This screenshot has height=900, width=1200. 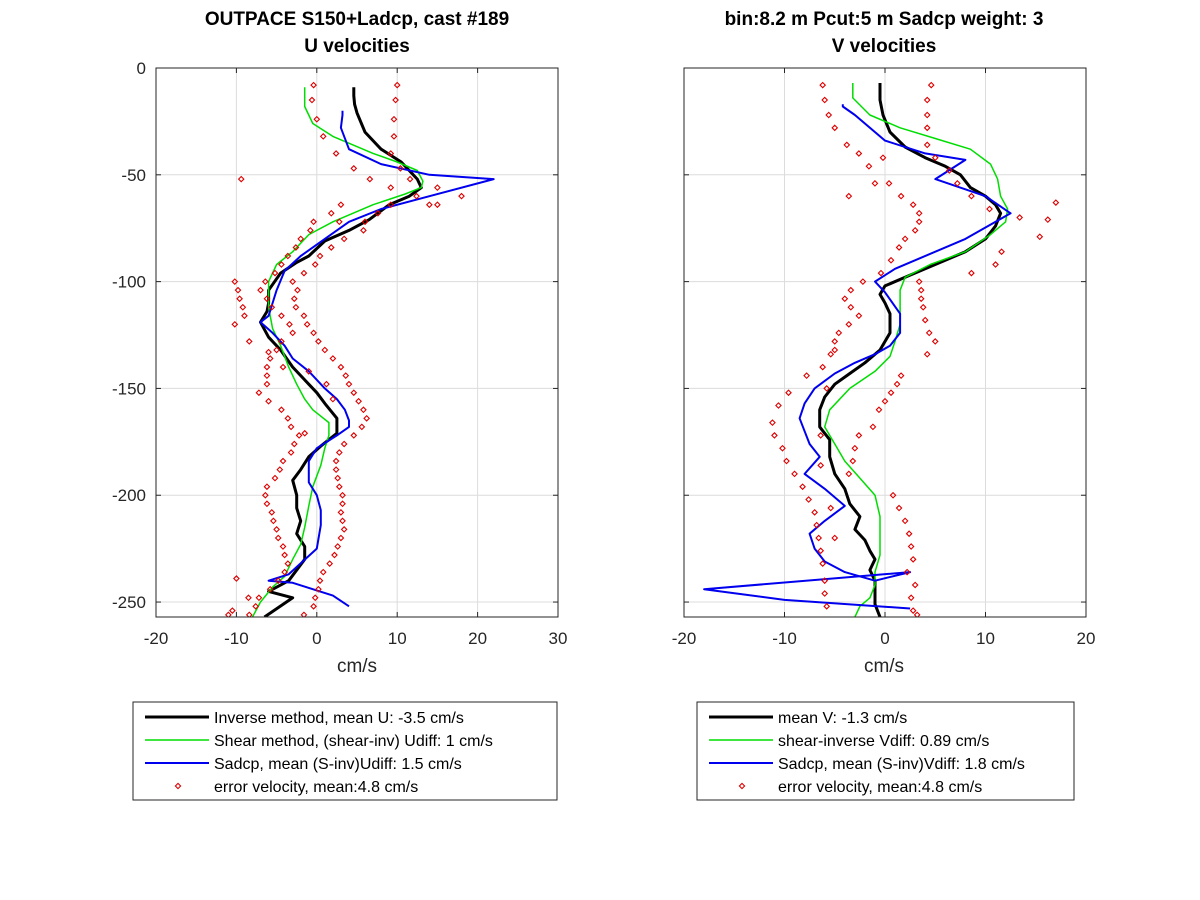 I want to click on u-x-tick-label: -20, so click(x=156, y=638).